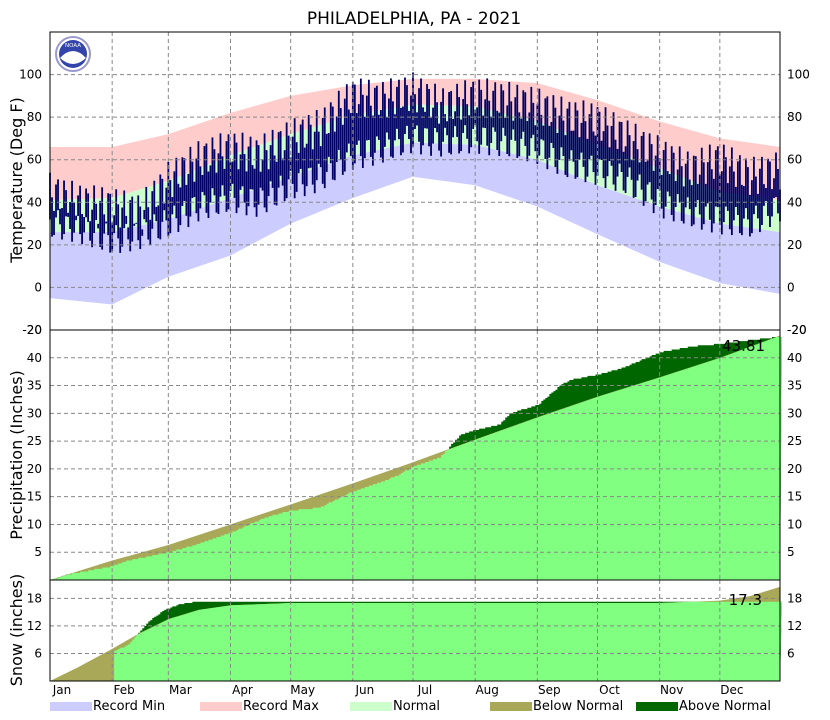 This screenshot has width=830, height=720. What do you see at coordinates (281, 706) in the screenshot?
I see `legend-label: Record Max` at bounding box center [281, 706].